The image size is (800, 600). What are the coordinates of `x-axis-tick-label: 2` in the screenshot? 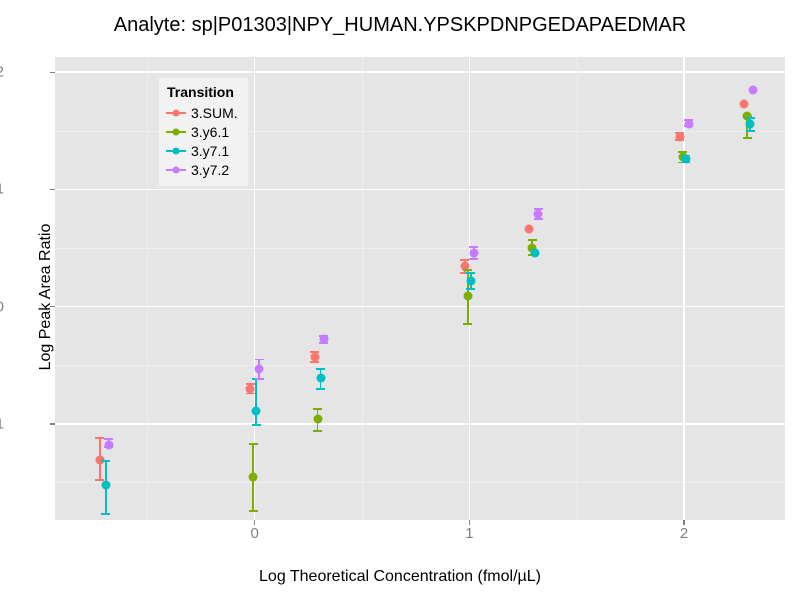 It's located at (684, 533).